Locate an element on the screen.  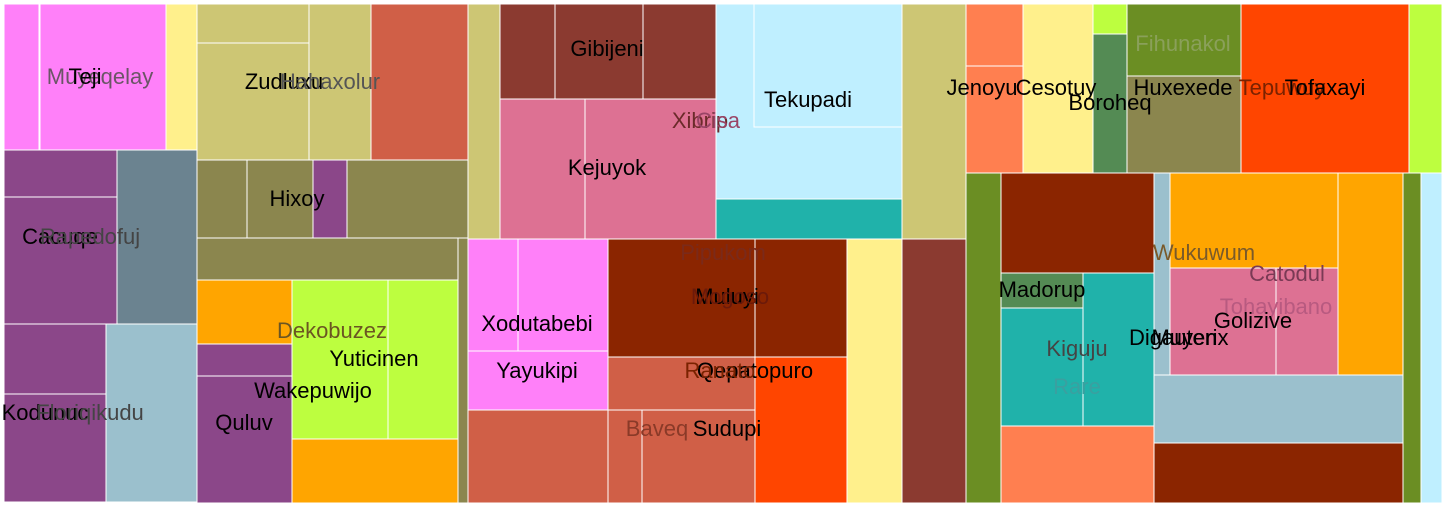
treemap-label: Muyeqelay is located at coordinates (100, 76).